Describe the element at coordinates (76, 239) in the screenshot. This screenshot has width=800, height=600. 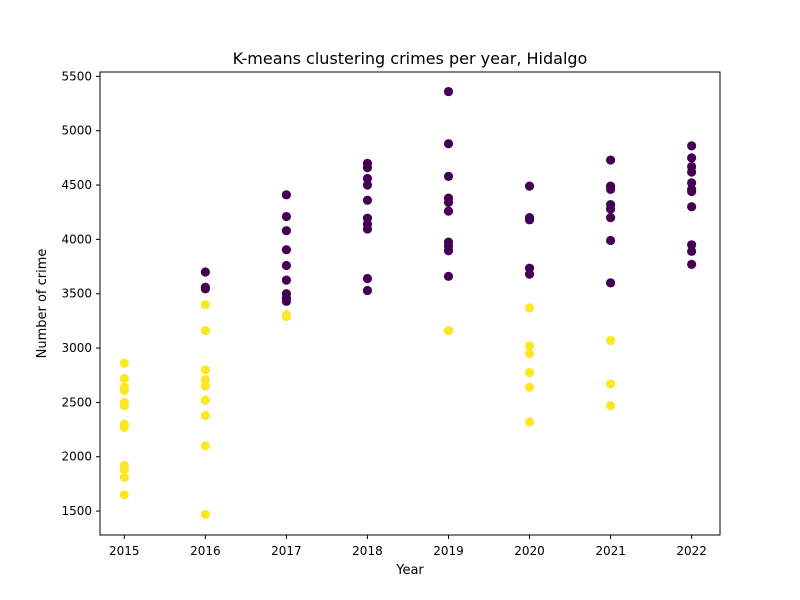
I see `y-tick-label: 4000` at that location.